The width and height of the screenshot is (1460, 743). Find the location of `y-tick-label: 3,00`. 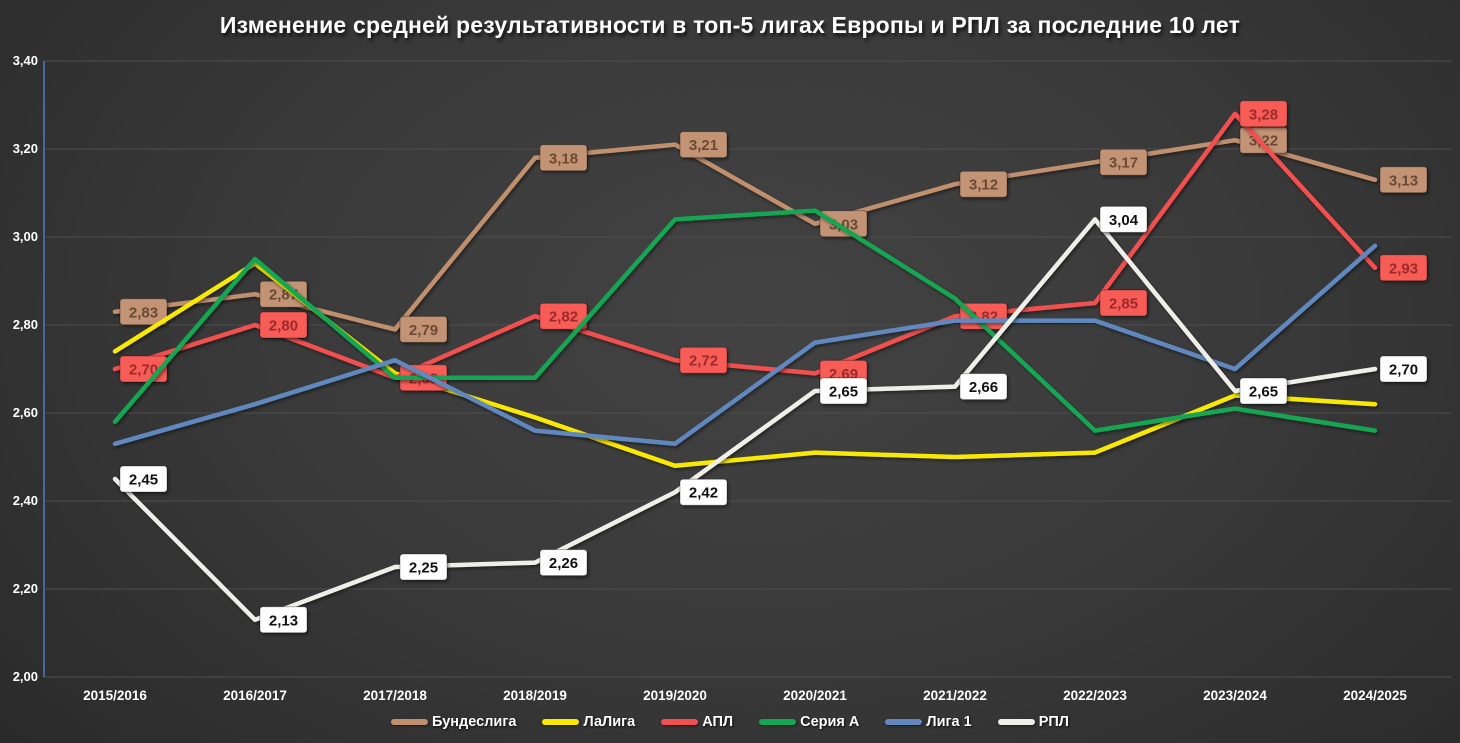

y-tick-label: 3,00 is located at coordinates (25, 236).